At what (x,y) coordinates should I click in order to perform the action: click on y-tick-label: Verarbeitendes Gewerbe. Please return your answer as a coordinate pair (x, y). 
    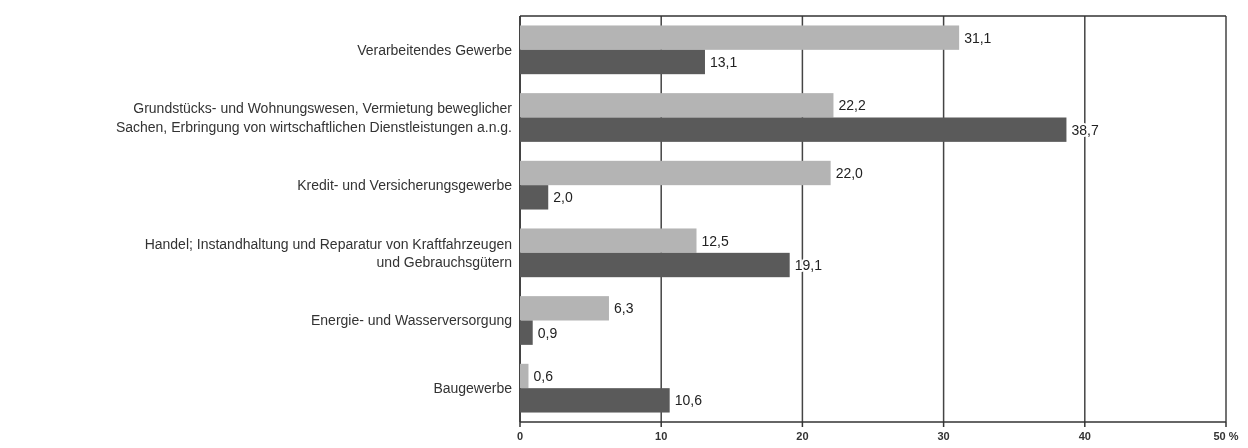
    Looking at the image, I should click on (435, 49).